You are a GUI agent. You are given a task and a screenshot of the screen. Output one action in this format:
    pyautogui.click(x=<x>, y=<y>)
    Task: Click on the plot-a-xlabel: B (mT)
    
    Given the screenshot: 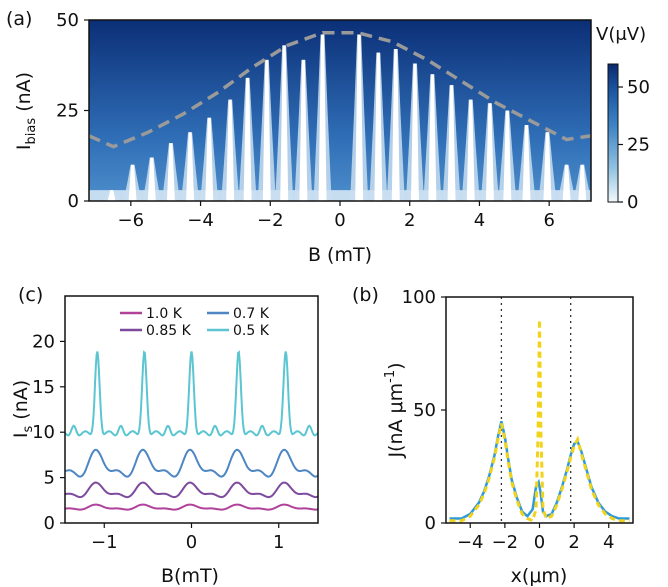 What is the action you would take?
    pyautogui.click(x=340, y=255)
    